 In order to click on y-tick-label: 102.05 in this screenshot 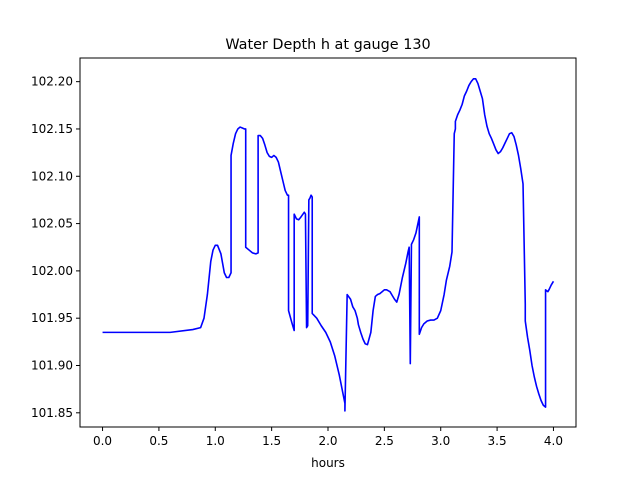, I will do `click(52, 224)`.